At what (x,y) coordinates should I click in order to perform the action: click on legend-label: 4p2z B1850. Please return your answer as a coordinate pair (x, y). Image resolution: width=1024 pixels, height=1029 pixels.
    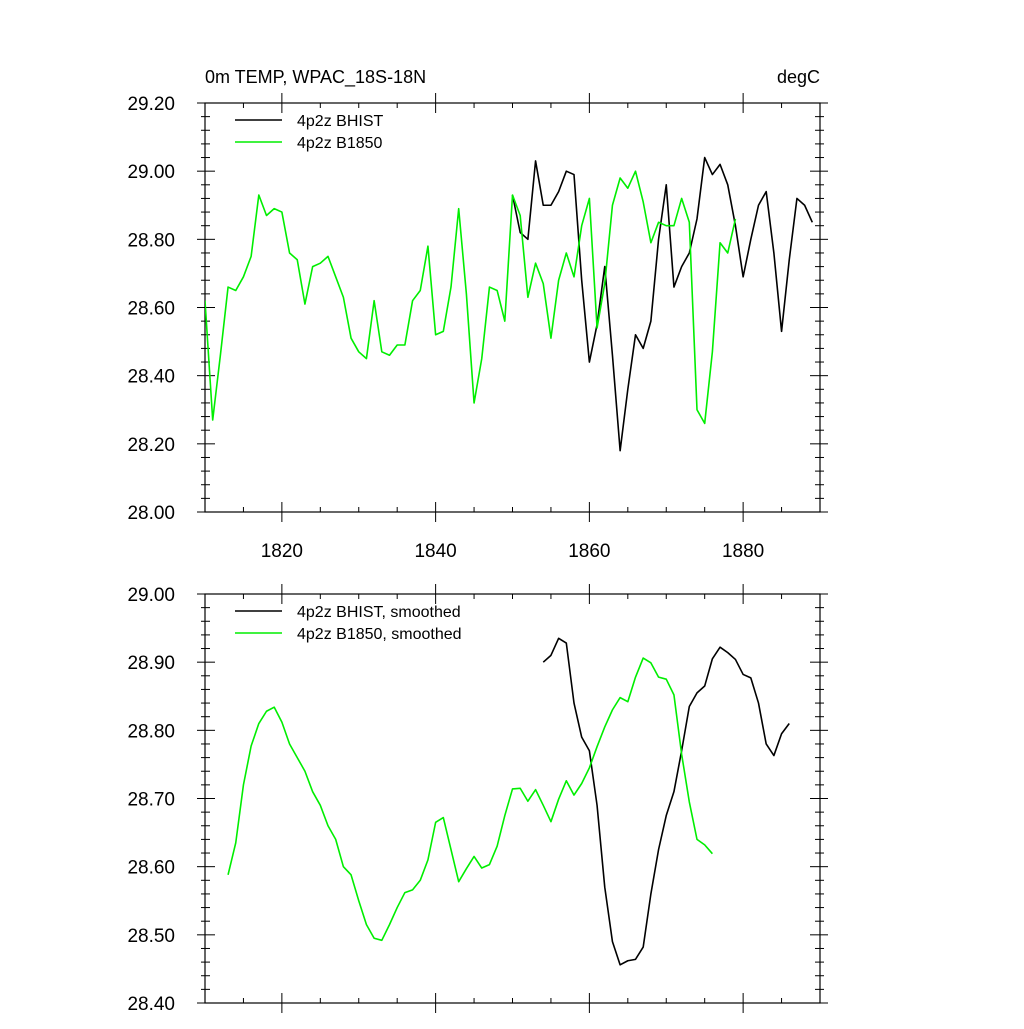
    Looking at the image, I should click on (340, 143).